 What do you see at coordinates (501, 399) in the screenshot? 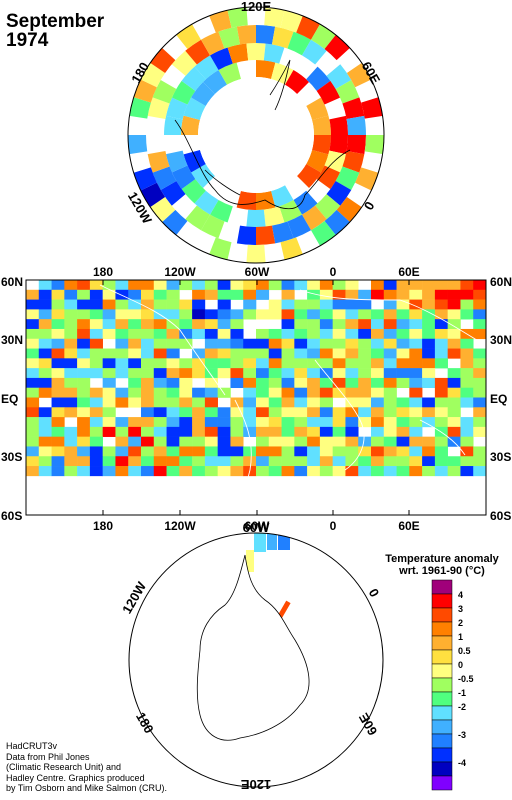
I see `lat-labels-right: 60N 30N EQ 30S 60S` at bounding box center [501, 399].